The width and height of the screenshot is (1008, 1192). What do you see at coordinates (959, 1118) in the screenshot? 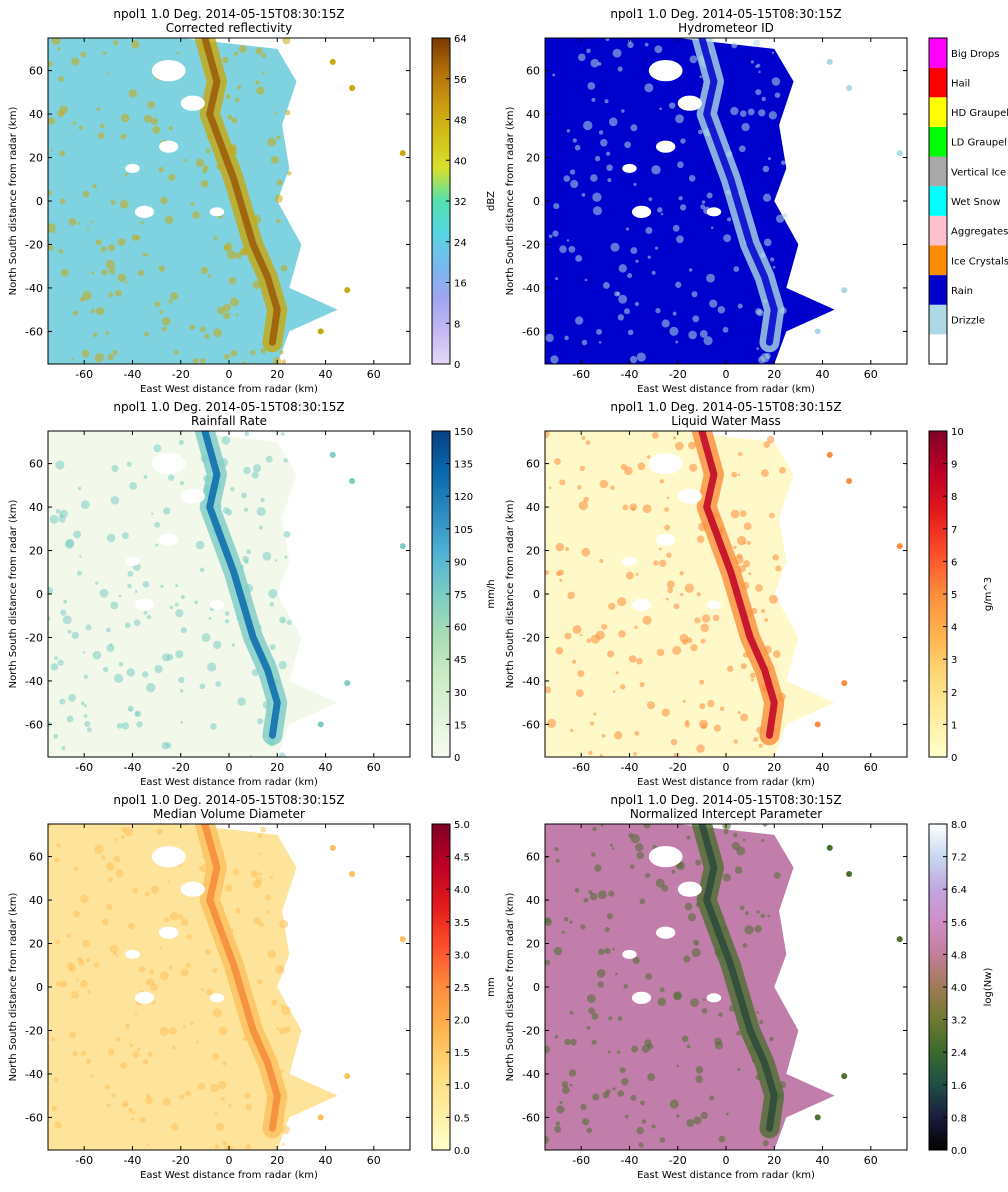
I see `colorbar-tick-label: 0.8` at bounding box center [959, 1118].